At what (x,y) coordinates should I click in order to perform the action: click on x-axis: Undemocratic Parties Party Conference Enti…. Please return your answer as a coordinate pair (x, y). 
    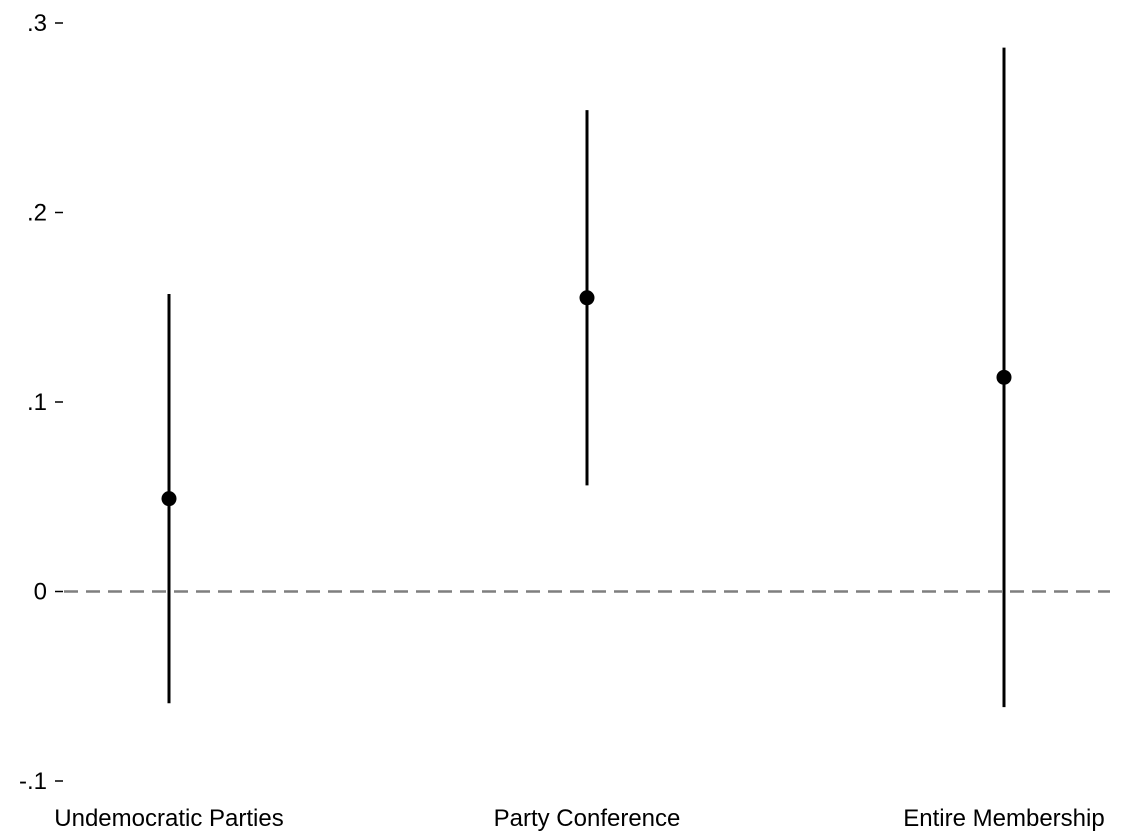
    Looking at the image, I should click on (579, 818).